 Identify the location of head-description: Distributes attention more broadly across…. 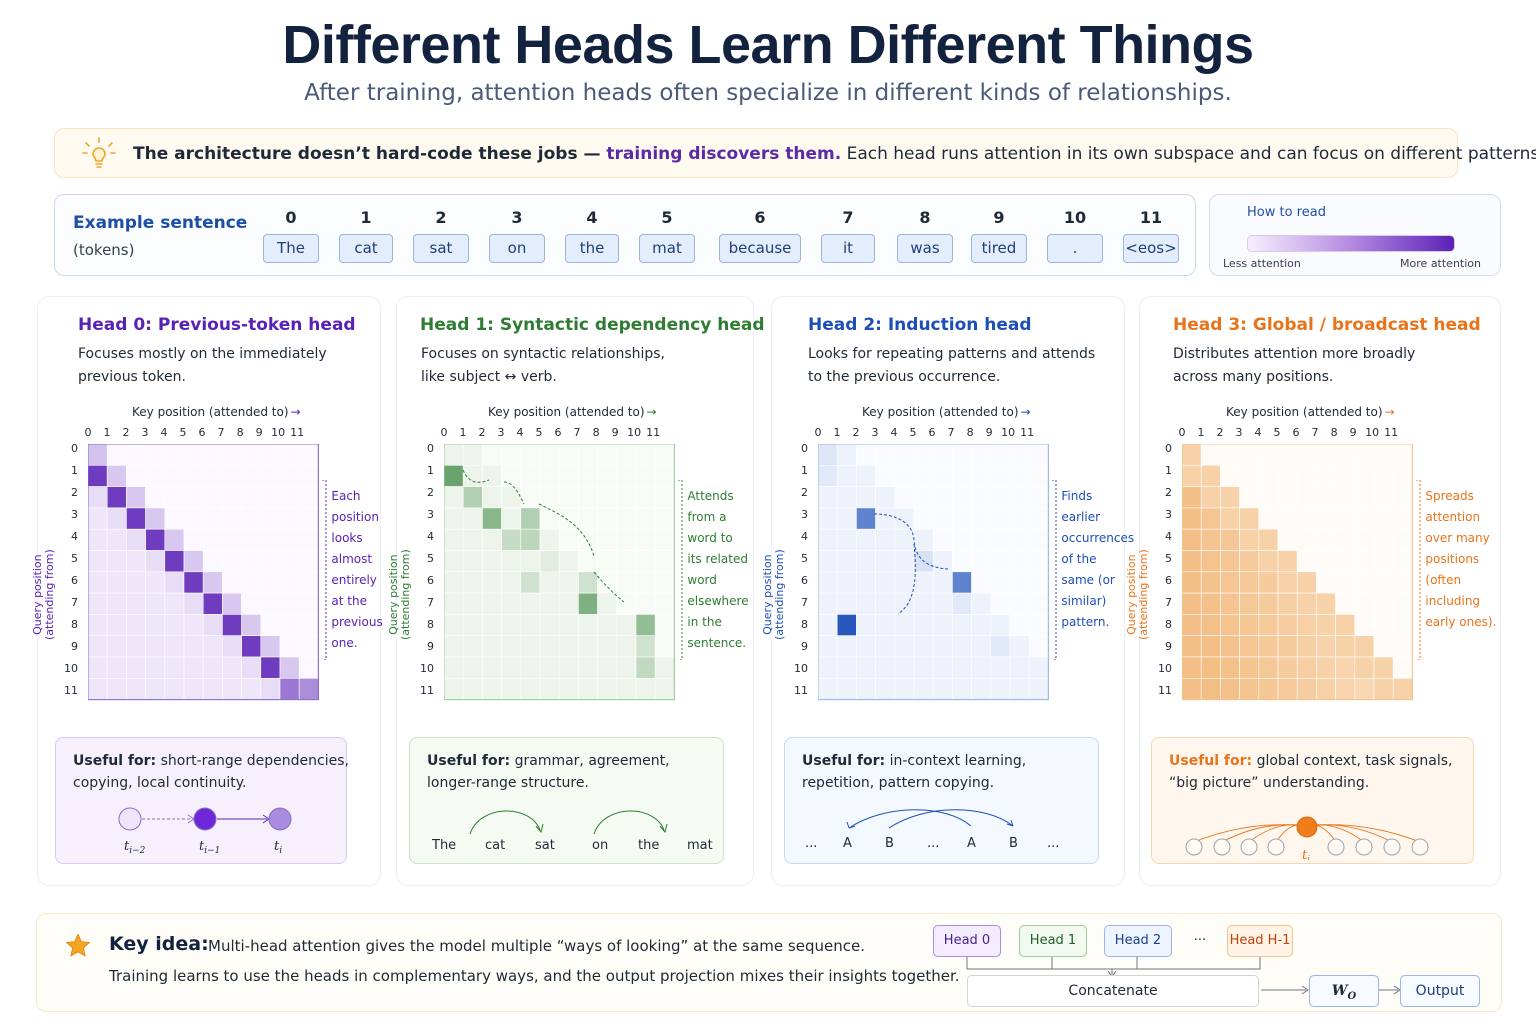
(1323, 366).